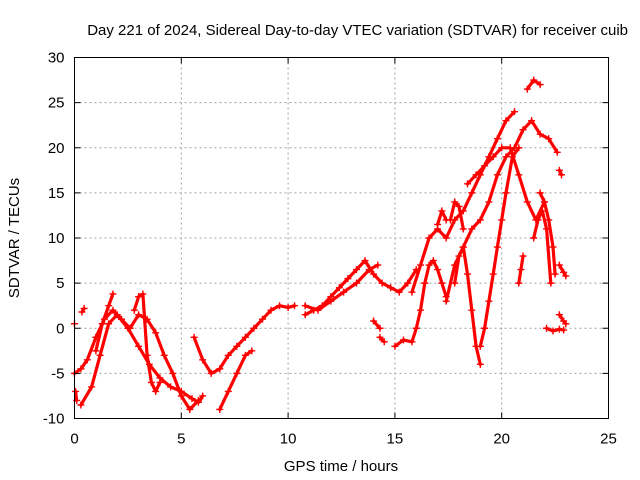 The image size is (640, 480). What do you see at coordinates (395, 439) in the screenshot?
I see `x-tick-label: 15` at bounding box center [395, 439].